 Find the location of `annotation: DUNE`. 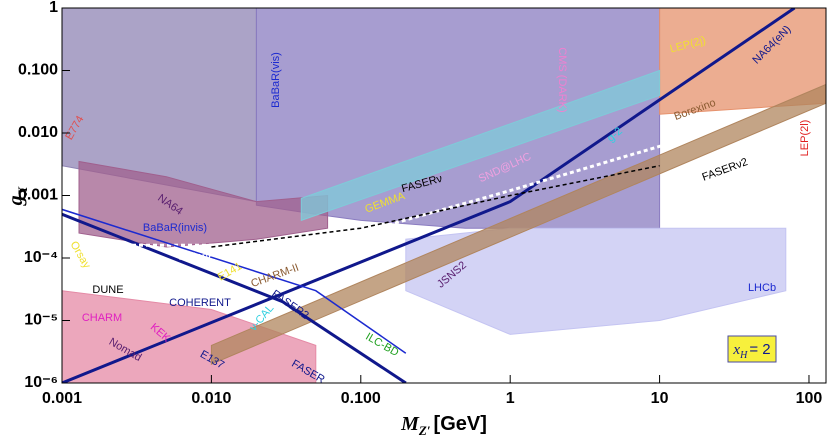

annotation: DUNE is located at coordinates (107, 290).